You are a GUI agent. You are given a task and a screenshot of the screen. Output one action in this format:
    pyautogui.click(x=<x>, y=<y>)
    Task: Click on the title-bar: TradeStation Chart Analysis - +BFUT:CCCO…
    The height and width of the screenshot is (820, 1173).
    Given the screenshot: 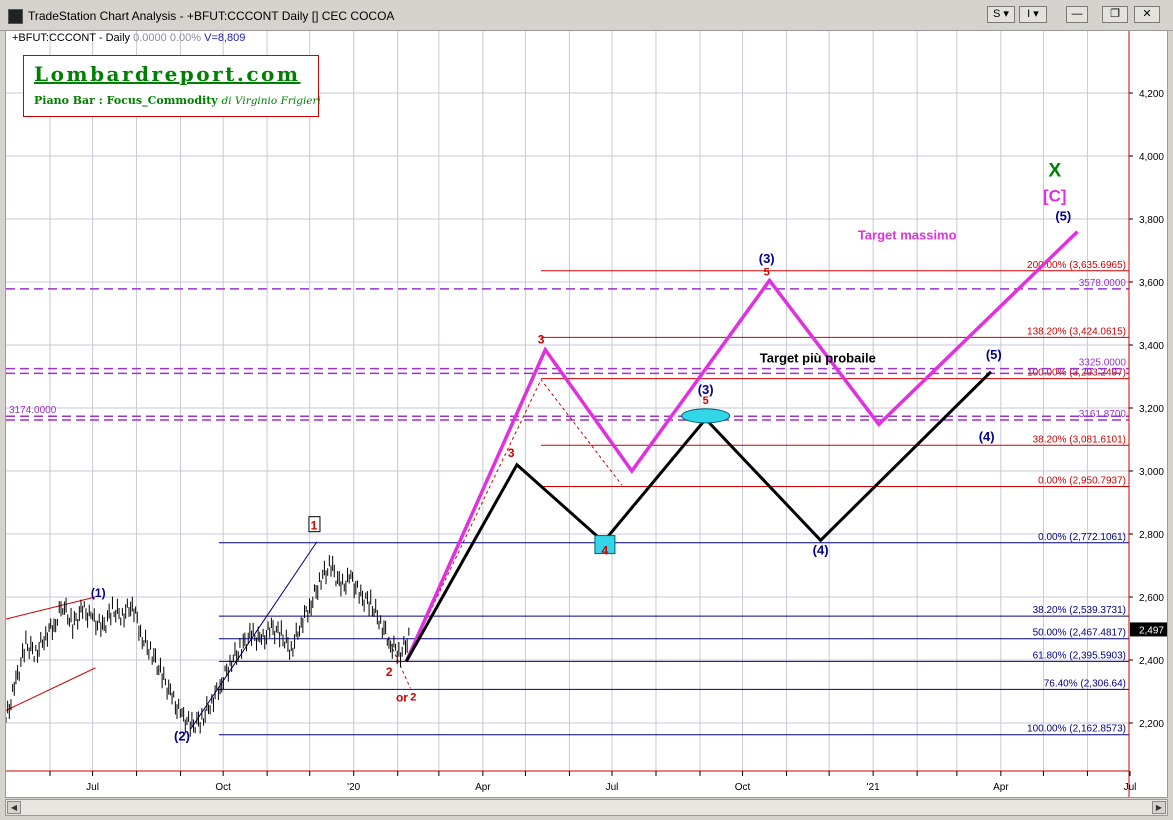 What is the action you would take?
    pyautogui.click(x=586, y=15)
    